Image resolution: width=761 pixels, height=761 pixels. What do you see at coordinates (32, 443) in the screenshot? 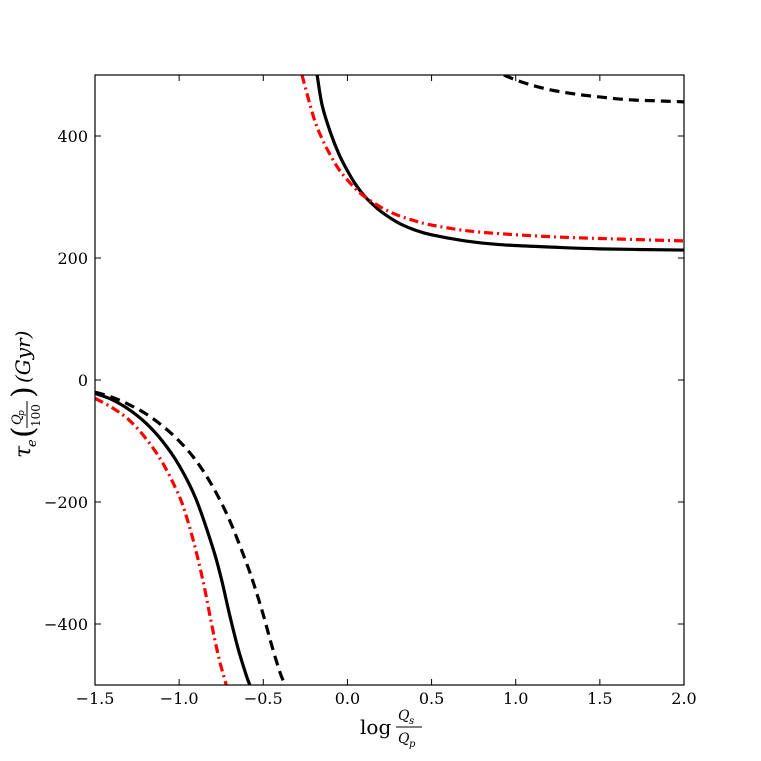
I see `y-label-tau-sub: e` at bounding box center [32, 443].